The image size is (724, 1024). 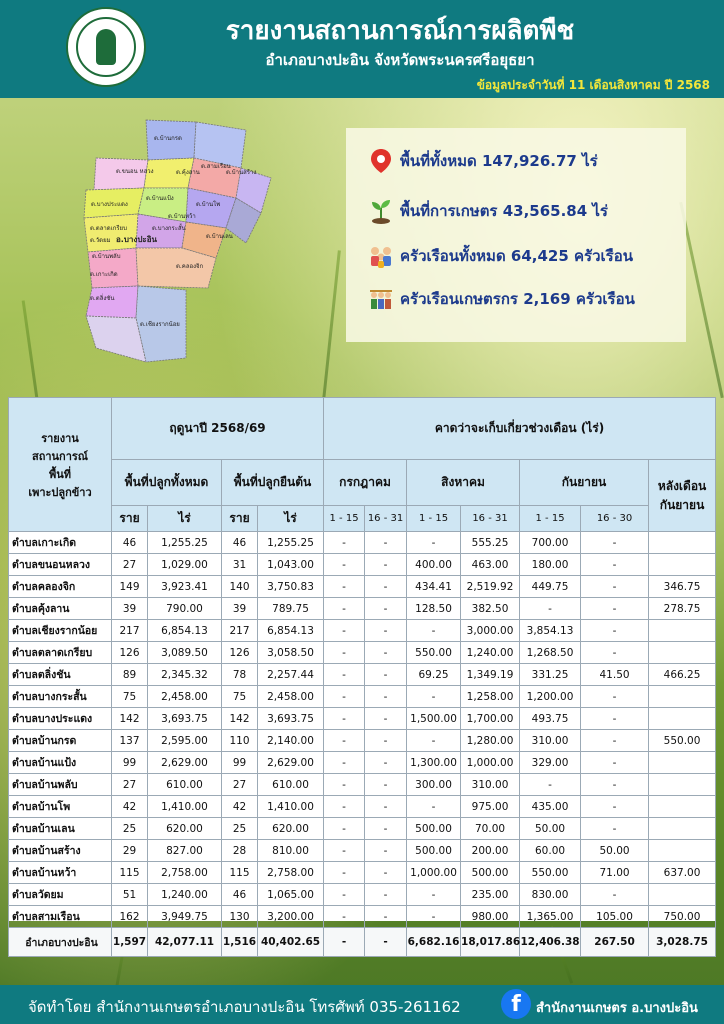 I want to click on subdistrict-name: ตำบลบ้านกรด, so click(x=60, y=740).